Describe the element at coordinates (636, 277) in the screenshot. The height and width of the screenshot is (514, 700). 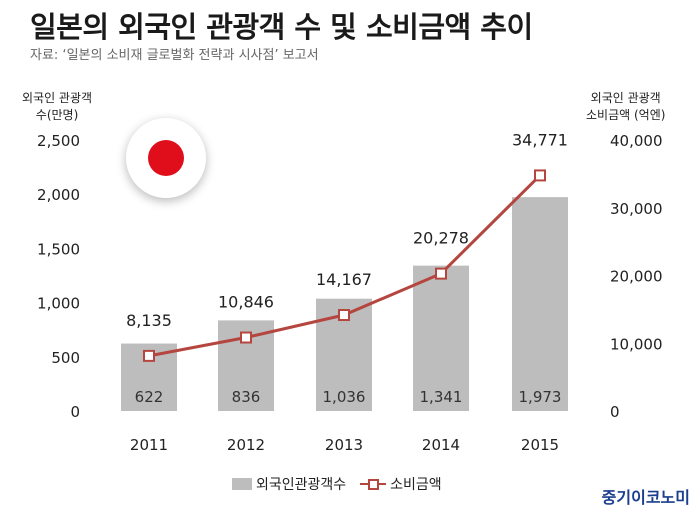
I see `right-axis-tick-label: 20,000` at that location.